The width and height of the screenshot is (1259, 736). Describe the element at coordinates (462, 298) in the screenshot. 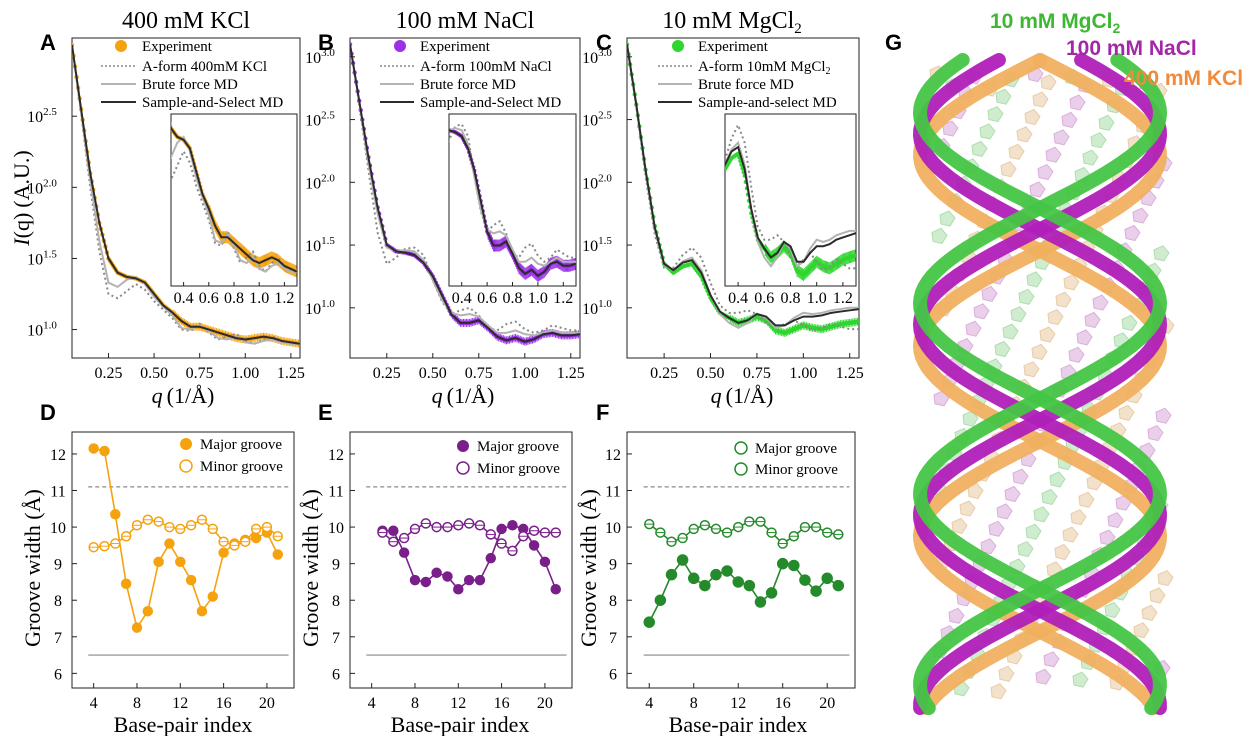

I see `inset-x-tick-label: 0.4` at that location.